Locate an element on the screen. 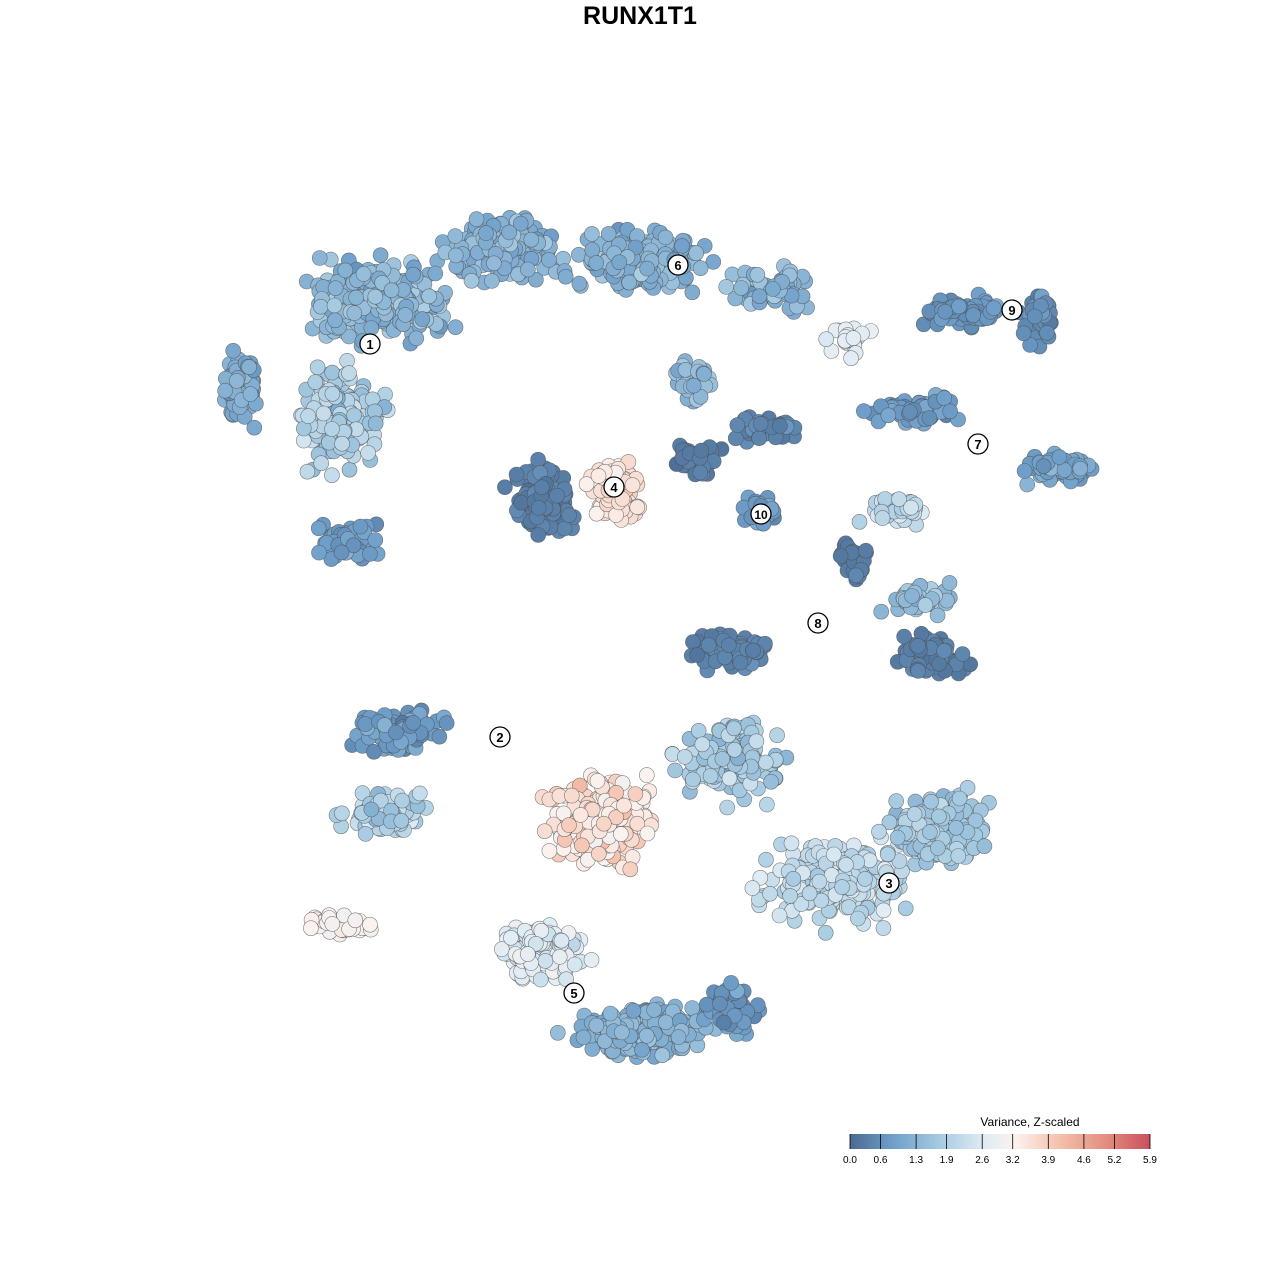  colorbar-gradient is located at coordinates (1000, 1141).